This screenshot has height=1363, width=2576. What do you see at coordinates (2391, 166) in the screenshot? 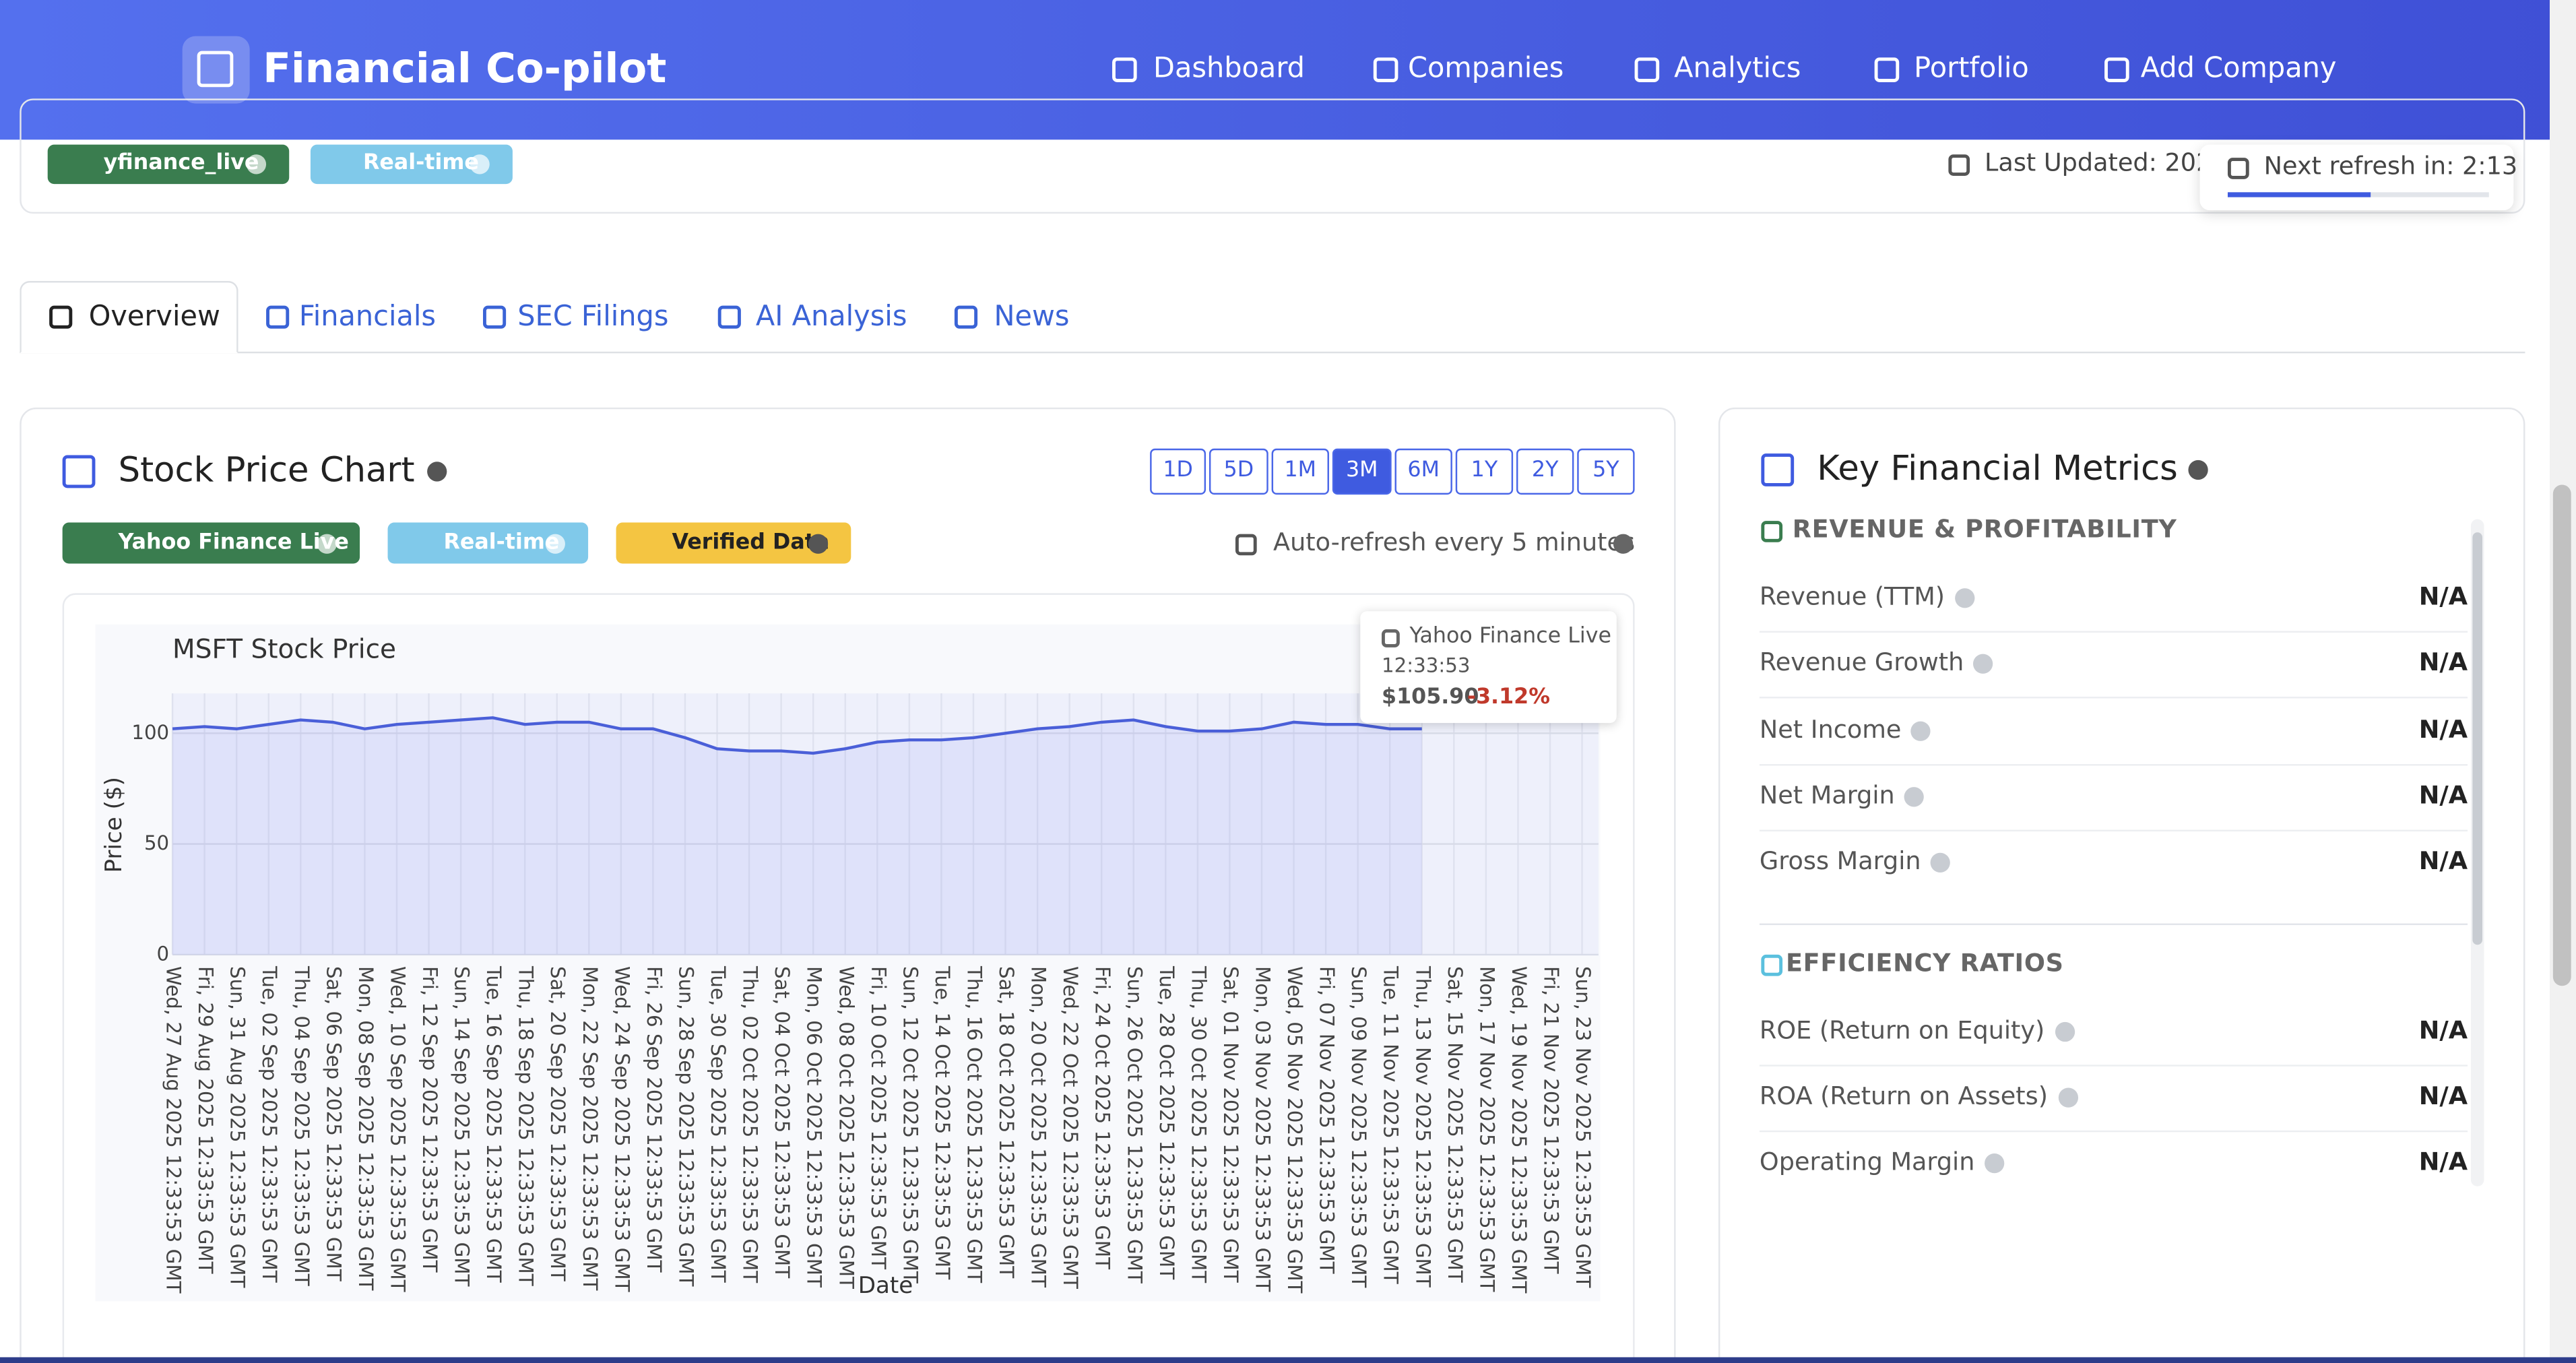
I see `next-refresh: Next refresh in: 2:13` at bounding box center [2391, 166].